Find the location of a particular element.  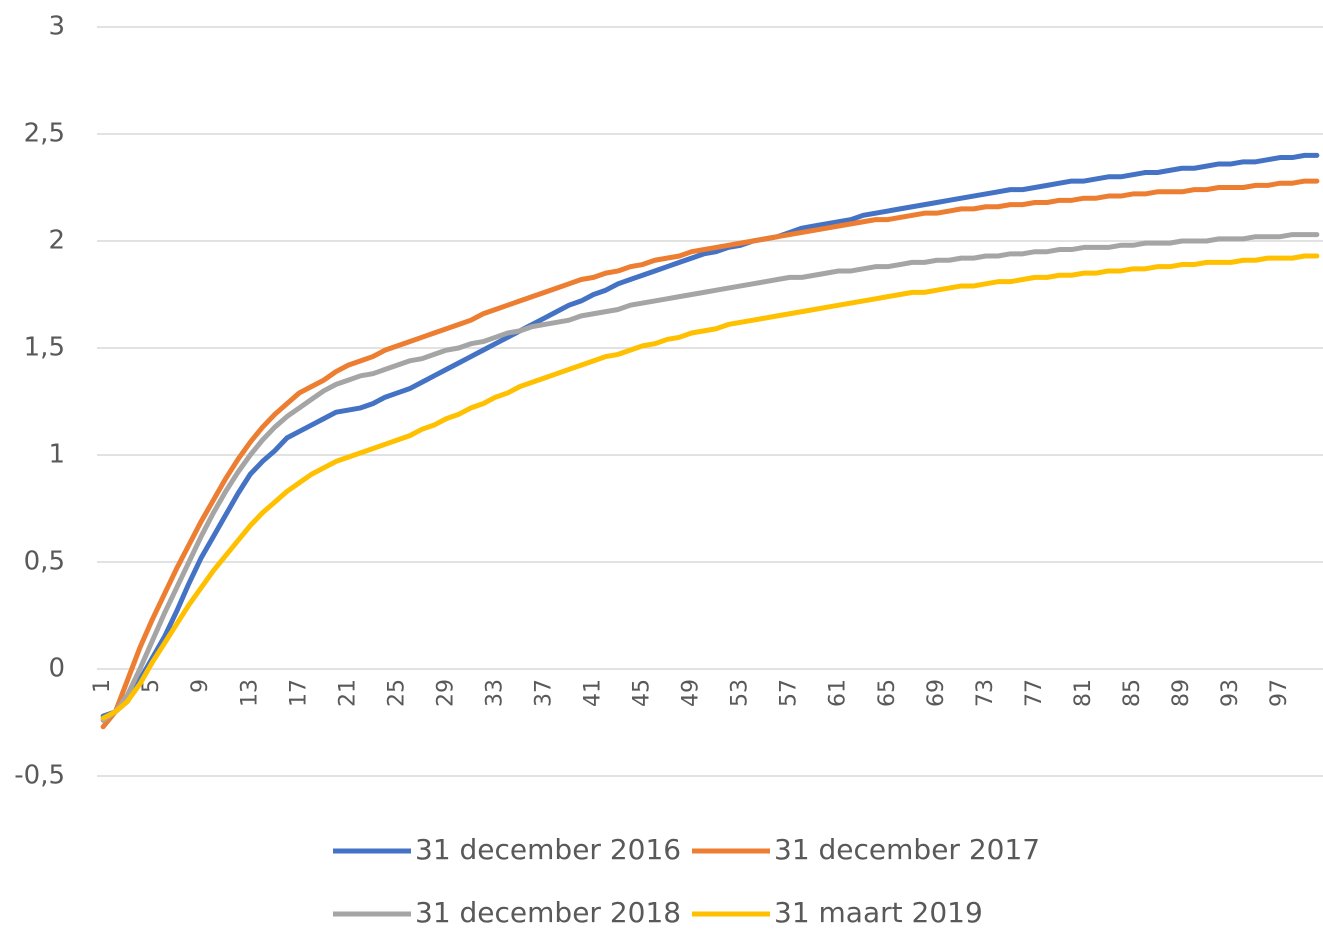

x-tick-label: 89 is located at coordinates (1181, 693).